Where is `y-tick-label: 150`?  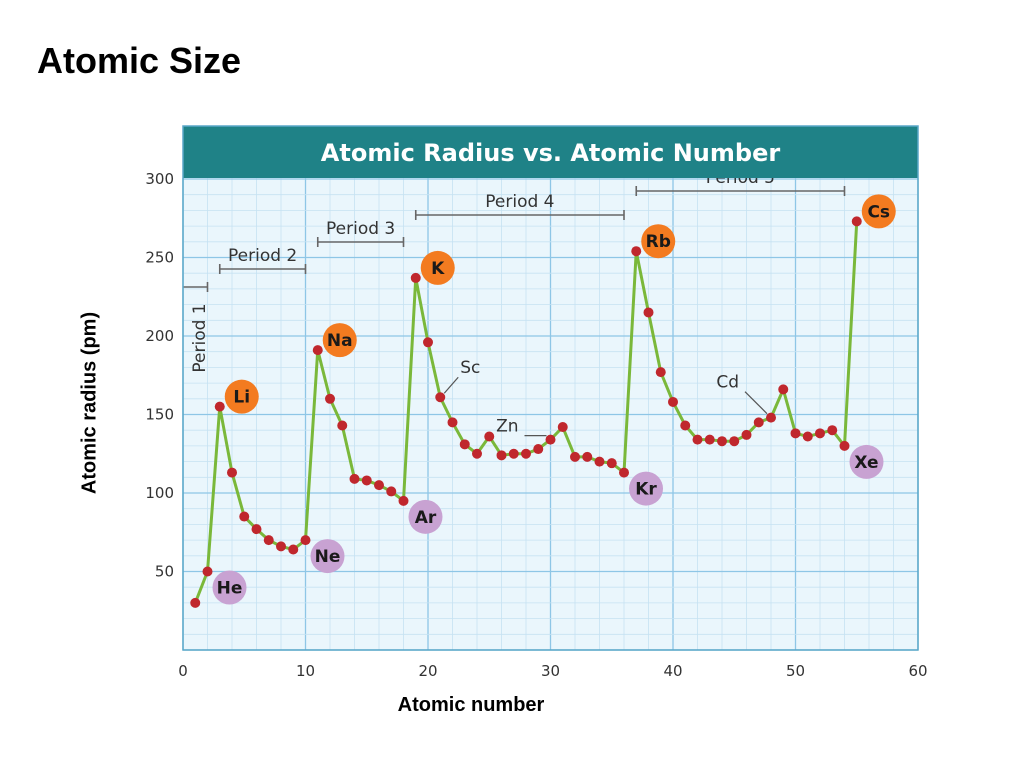
y-tick-label: 150 is located at coordinates (159, 415).